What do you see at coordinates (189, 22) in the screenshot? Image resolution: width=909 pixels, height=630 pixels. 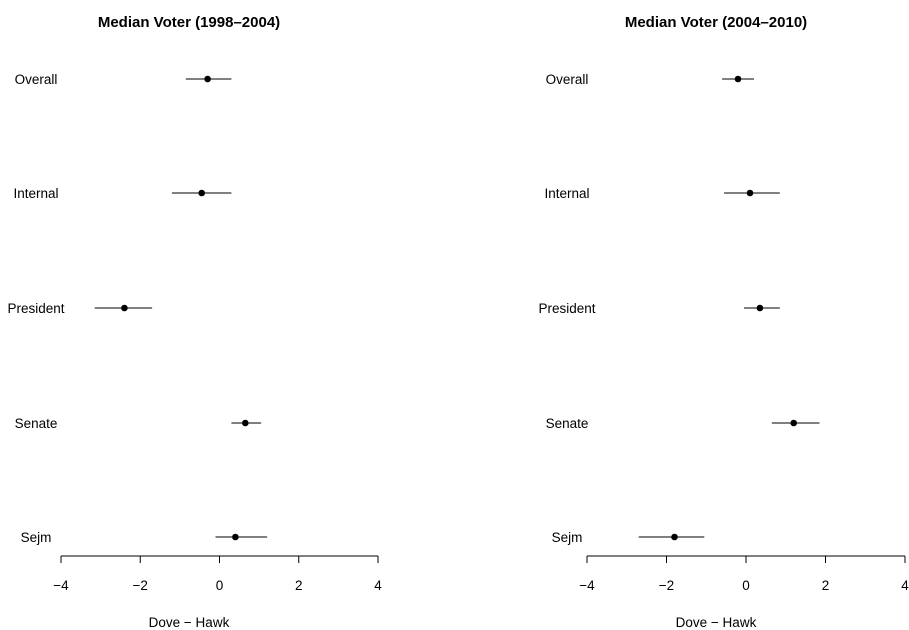 I see `panel-title: Median Voter (1998–2004)` at bounding box center [189, 22].